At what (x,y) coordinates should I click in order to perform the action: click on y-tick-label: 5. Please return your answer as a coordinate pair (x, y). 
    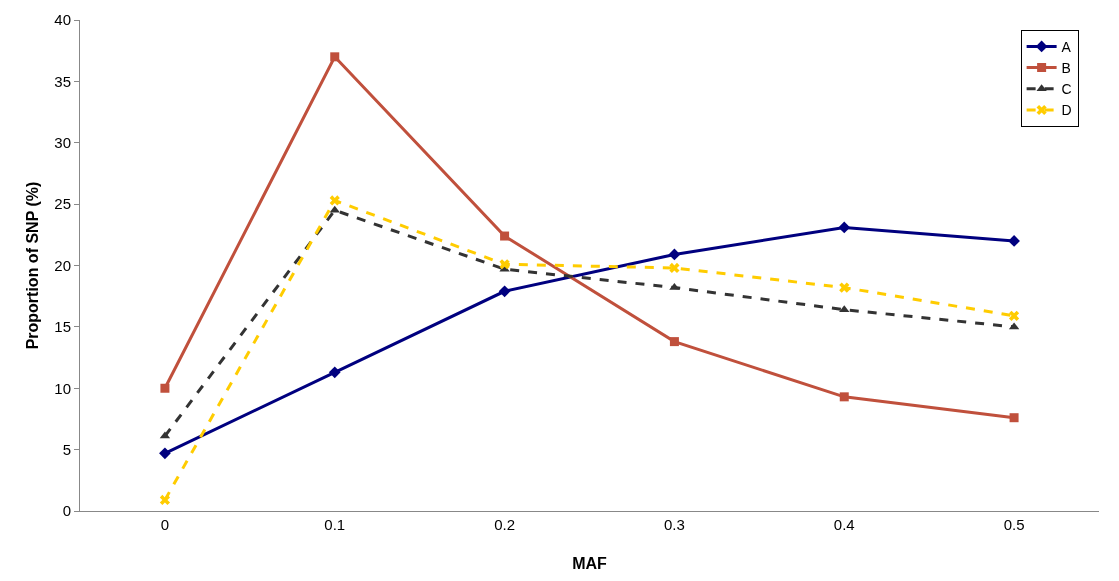
    Looking at the image, I should click on (66, 449).